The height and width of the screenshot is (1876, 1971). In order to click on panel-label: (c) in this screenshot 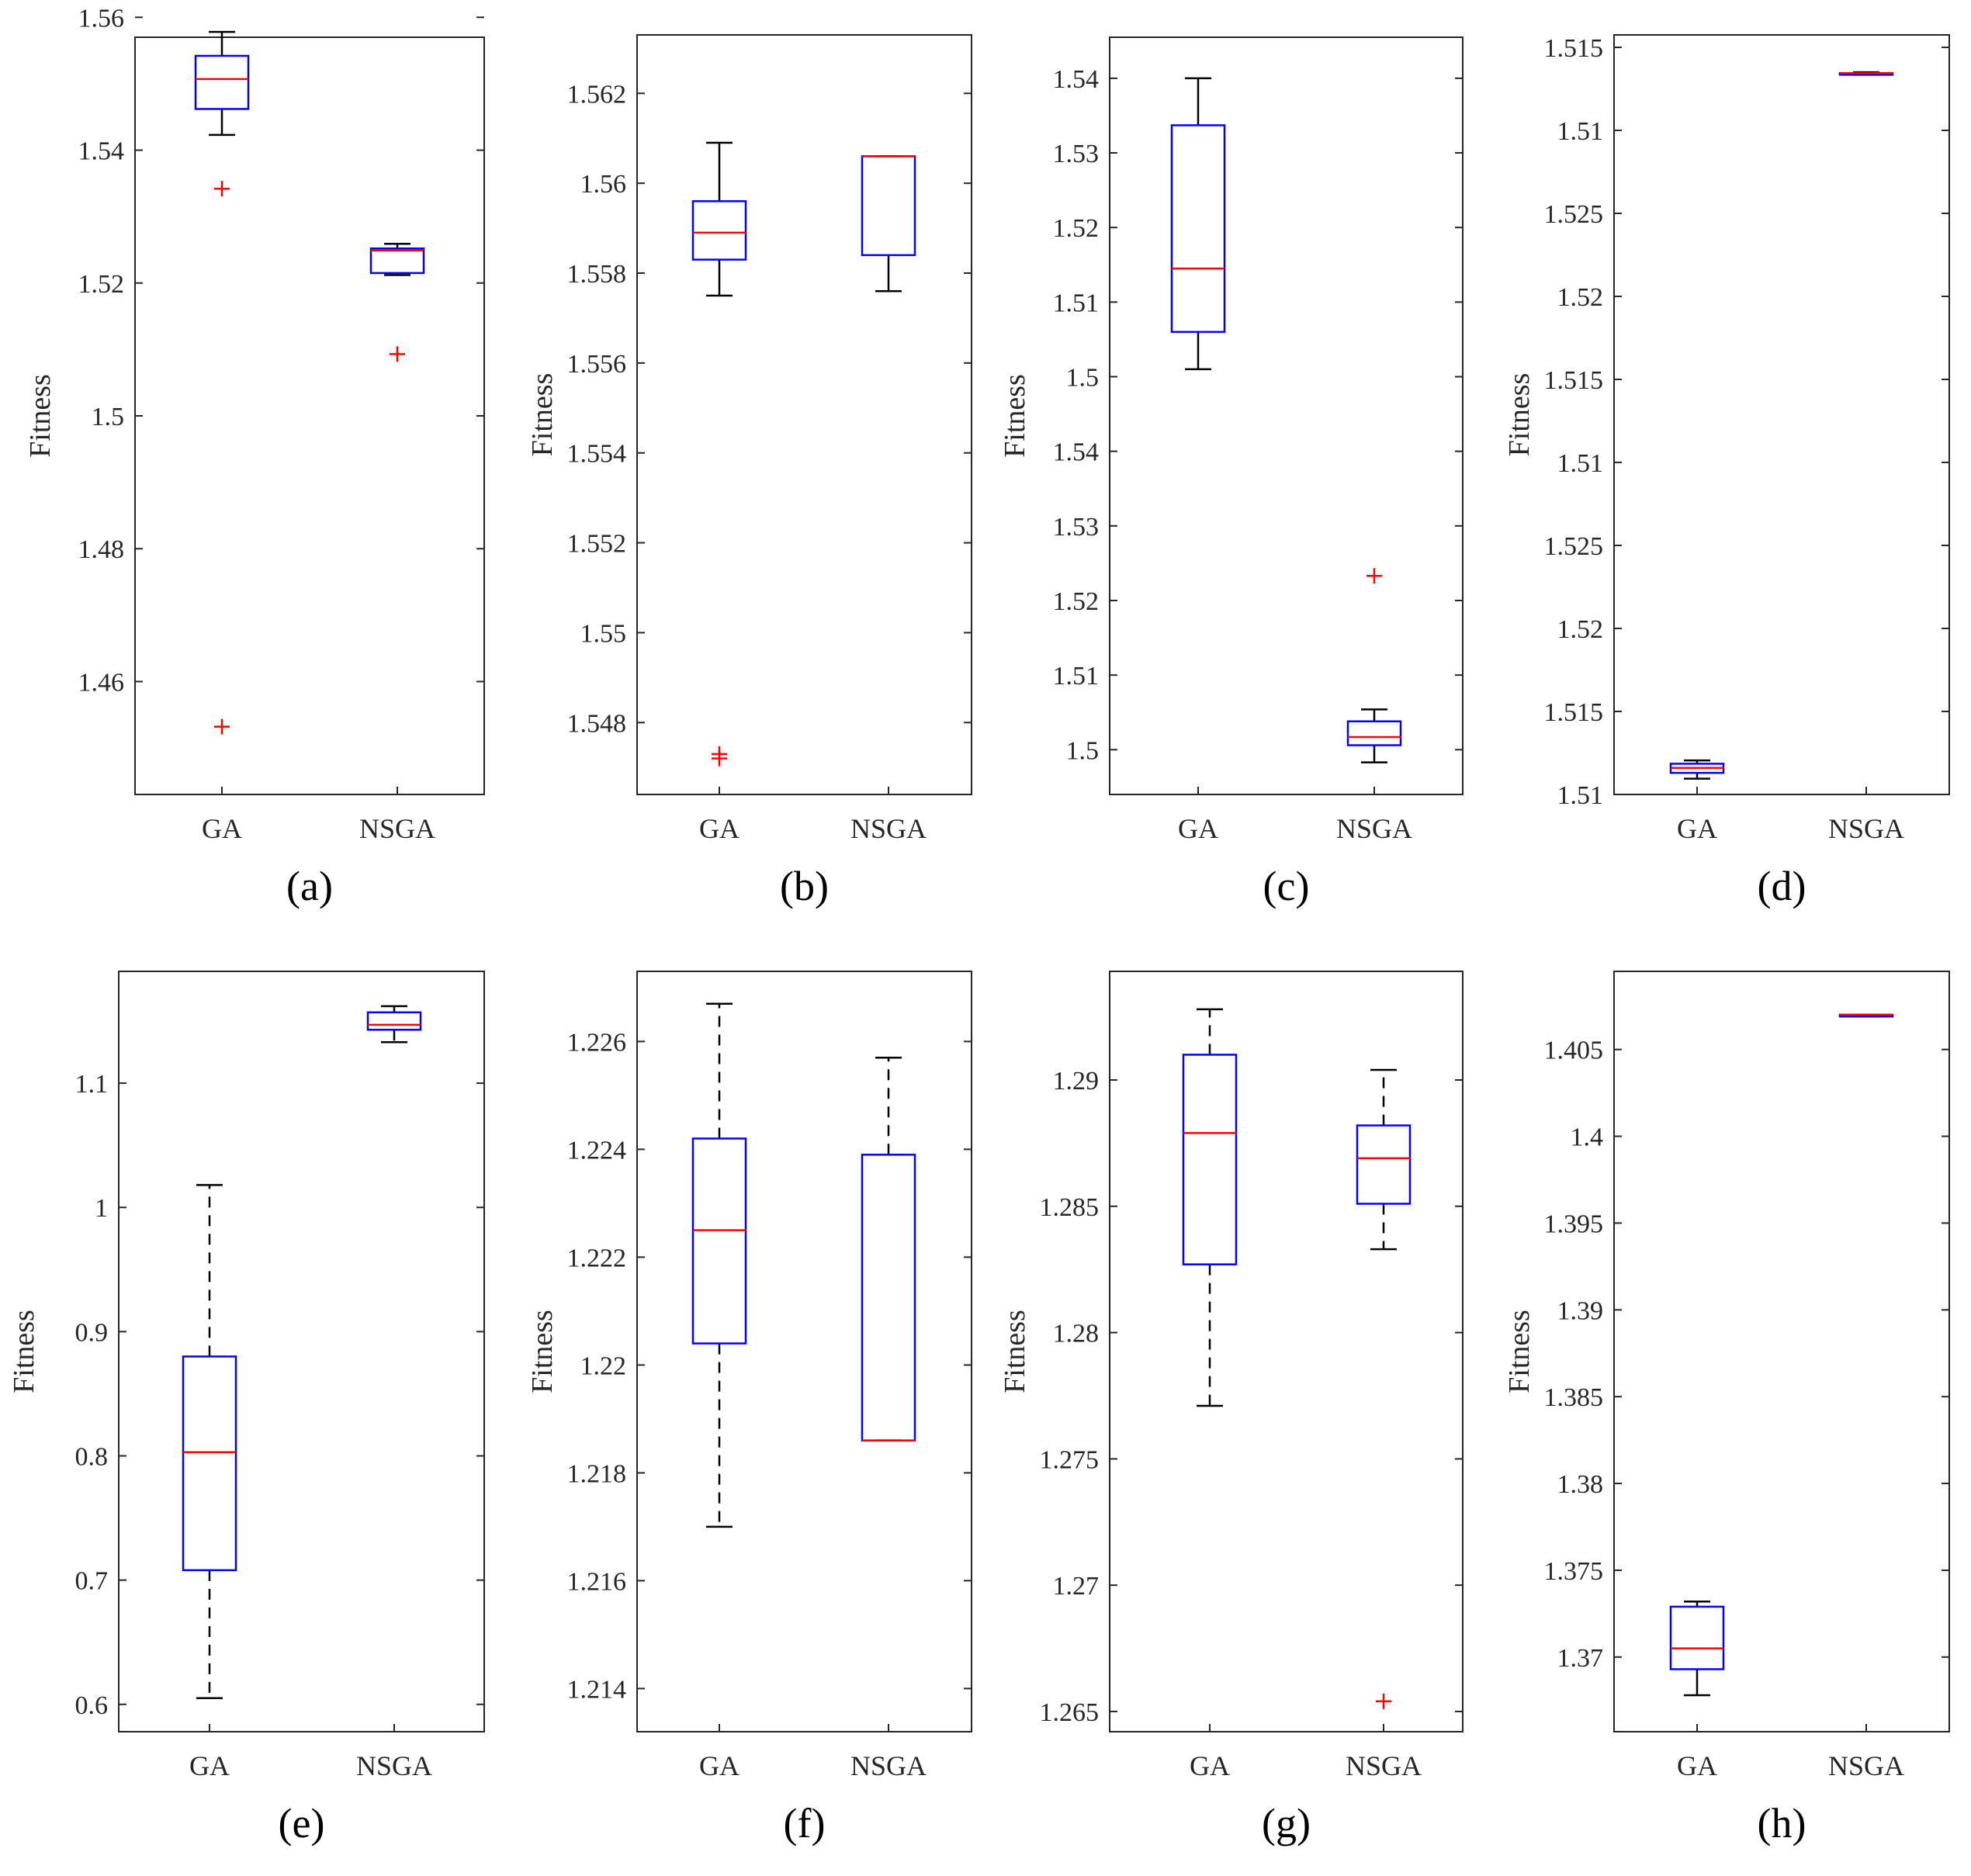, I will do `click(1286, 886)`.